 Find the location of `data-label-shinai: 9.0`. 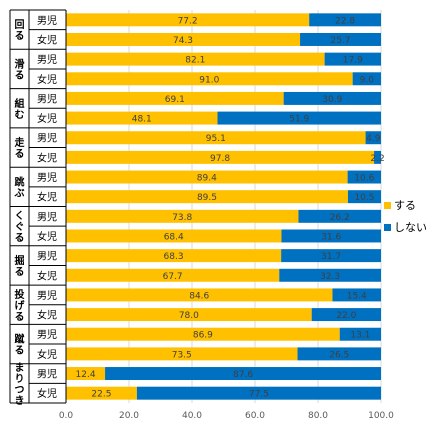

data-label-shinai: 9.0 is located at coordinates (367, 80).